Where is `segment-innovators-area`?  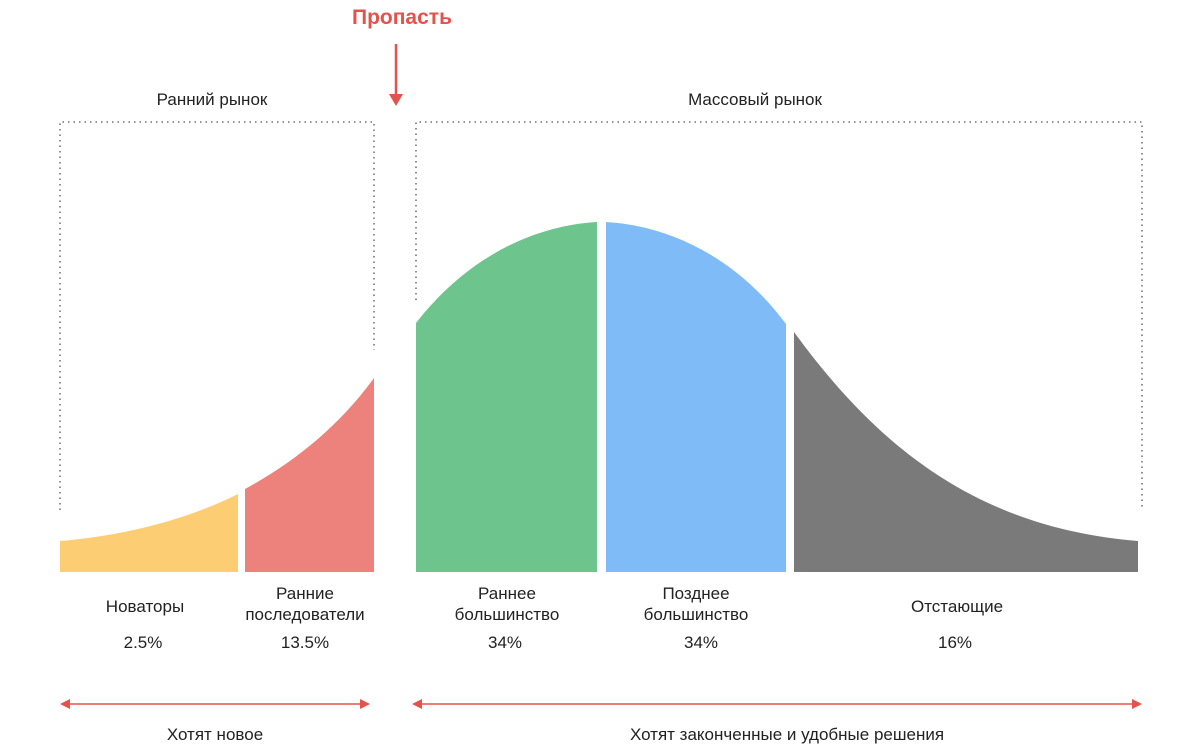 segment-innovators-area is located at coordinates (149, 533).